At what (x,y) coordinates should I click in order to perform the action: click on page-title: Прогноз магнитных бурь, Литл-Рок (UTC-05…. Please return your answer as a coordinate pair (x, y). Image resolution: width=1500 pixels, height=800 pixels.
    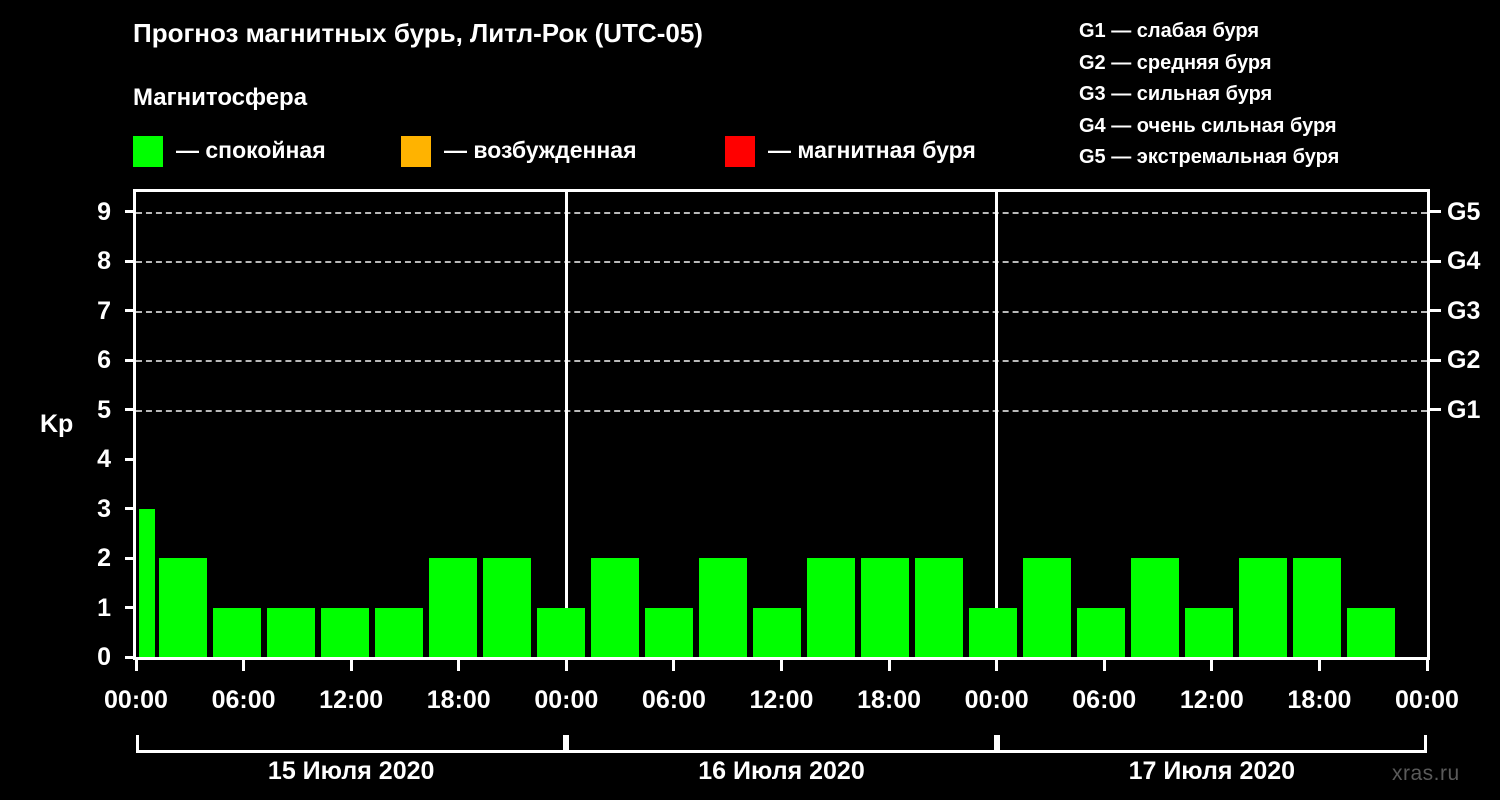
    Looking at the image, I should click on (418, 33).